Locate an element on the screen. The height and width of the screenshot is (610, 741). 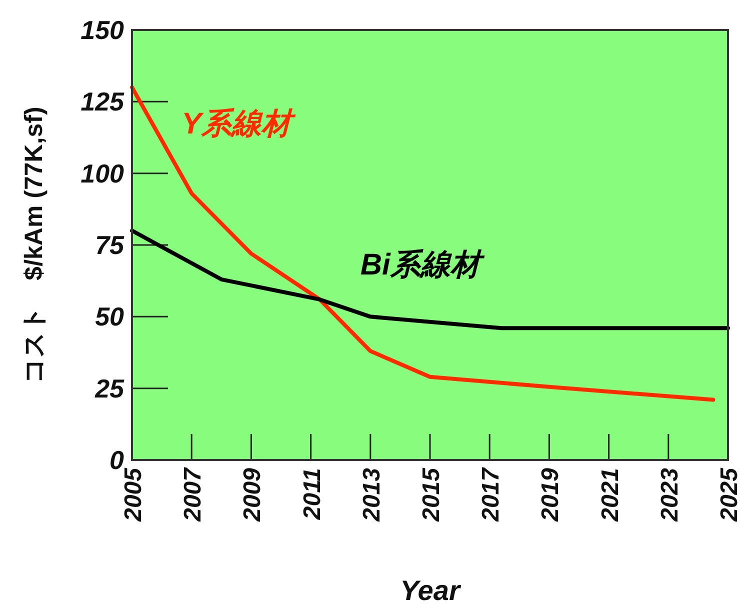
series-label: Y系線材 is located at coordinates (239, 123).